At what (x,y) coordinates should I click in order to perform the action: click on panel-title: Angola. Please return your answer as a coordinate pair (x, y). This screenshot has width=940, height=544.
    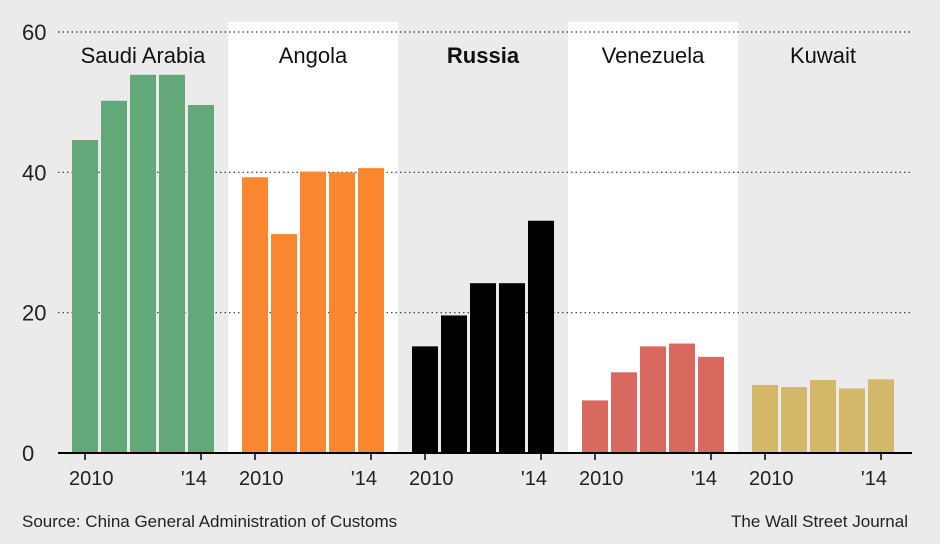
    Looking at the image, I should click on (313, 55).